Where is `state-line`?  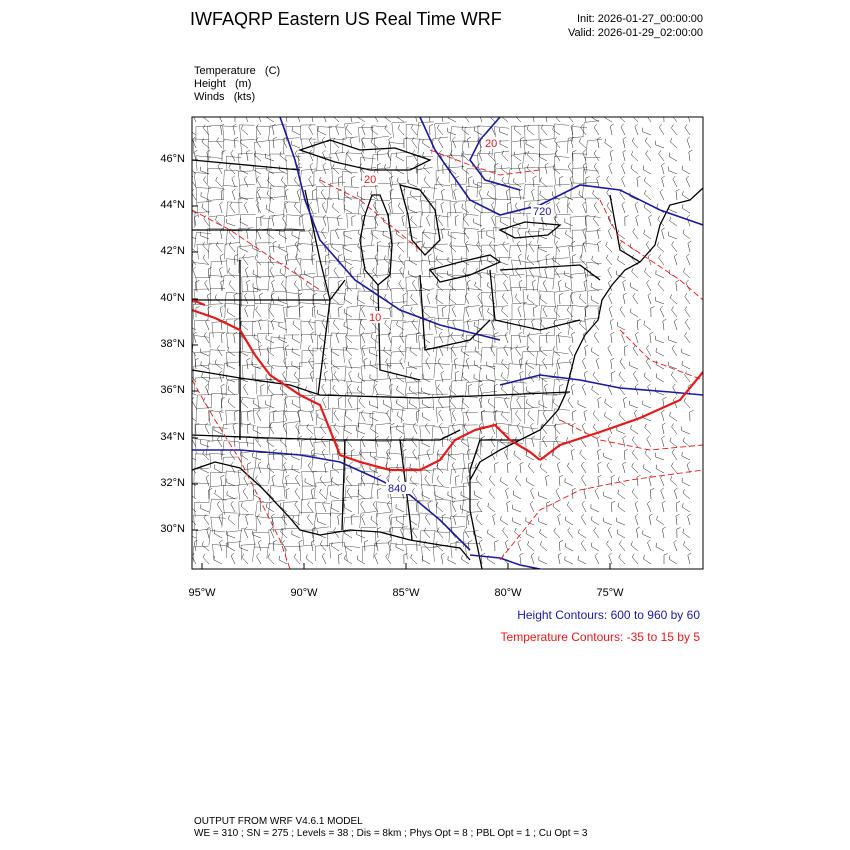 state-line is located at coordinates (246, 165).